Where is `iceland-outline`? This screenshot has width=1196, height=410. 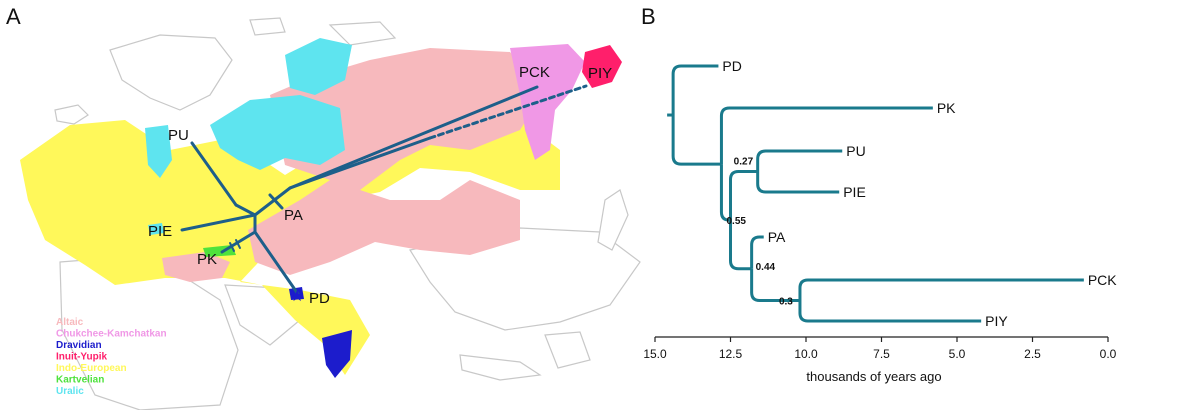
iceland-outline is located at coordinates (71, 114).